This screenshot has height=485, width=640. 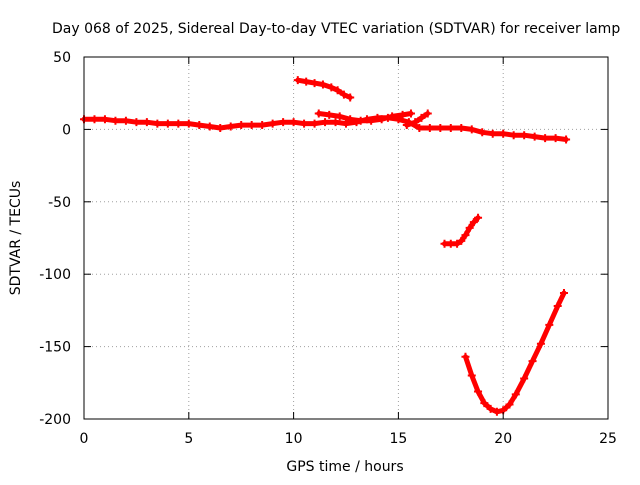 What do you see at coordinates (66, 130) in the screenshot?
I see `y-tick-label: 0` at bounding box center [66, 130].